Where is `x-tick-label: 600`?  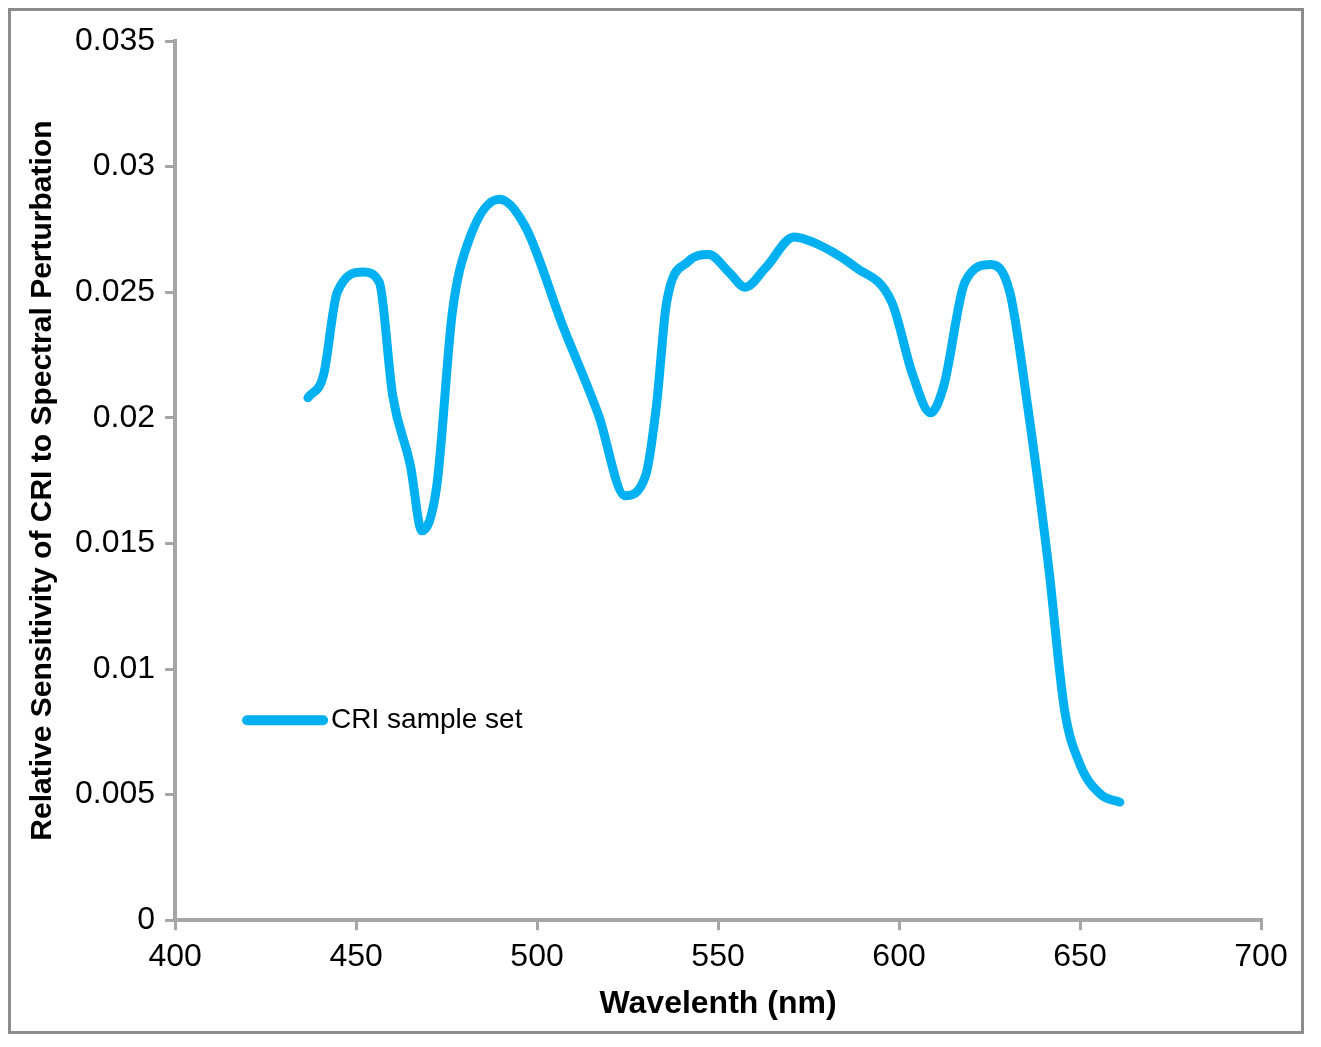
x-tick-label: 600 is located at coordinates (899, 955).